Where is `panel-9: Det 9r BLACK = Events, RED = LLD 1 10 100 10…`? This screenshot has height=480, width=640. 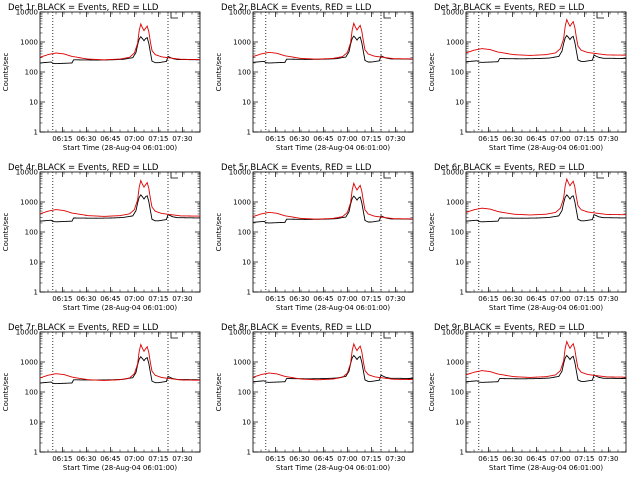
panel-9: Det 9r BLACK = Events, RED = LLD 1 10 100 10… is located at coordinates (527, 397).